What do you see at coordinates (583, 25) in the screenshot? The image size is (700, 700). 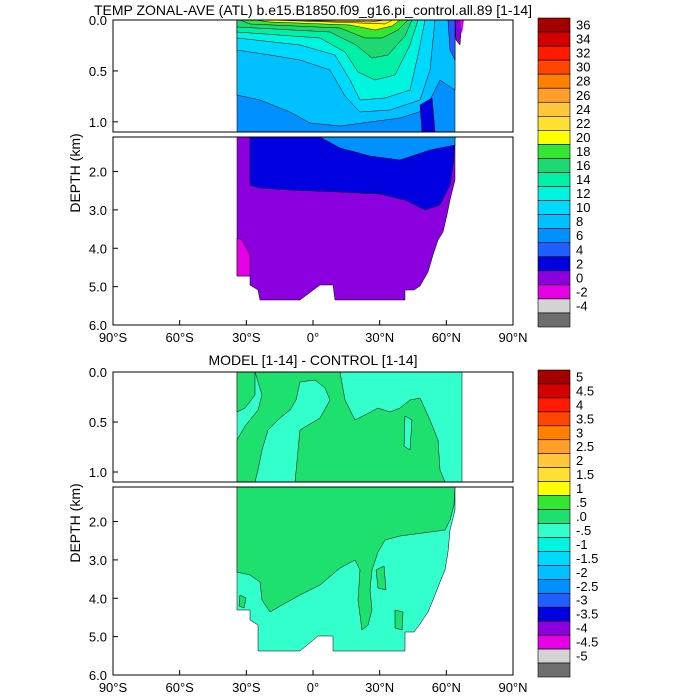 I see `colorbar-label: 36` at bounding box center [583, 25].